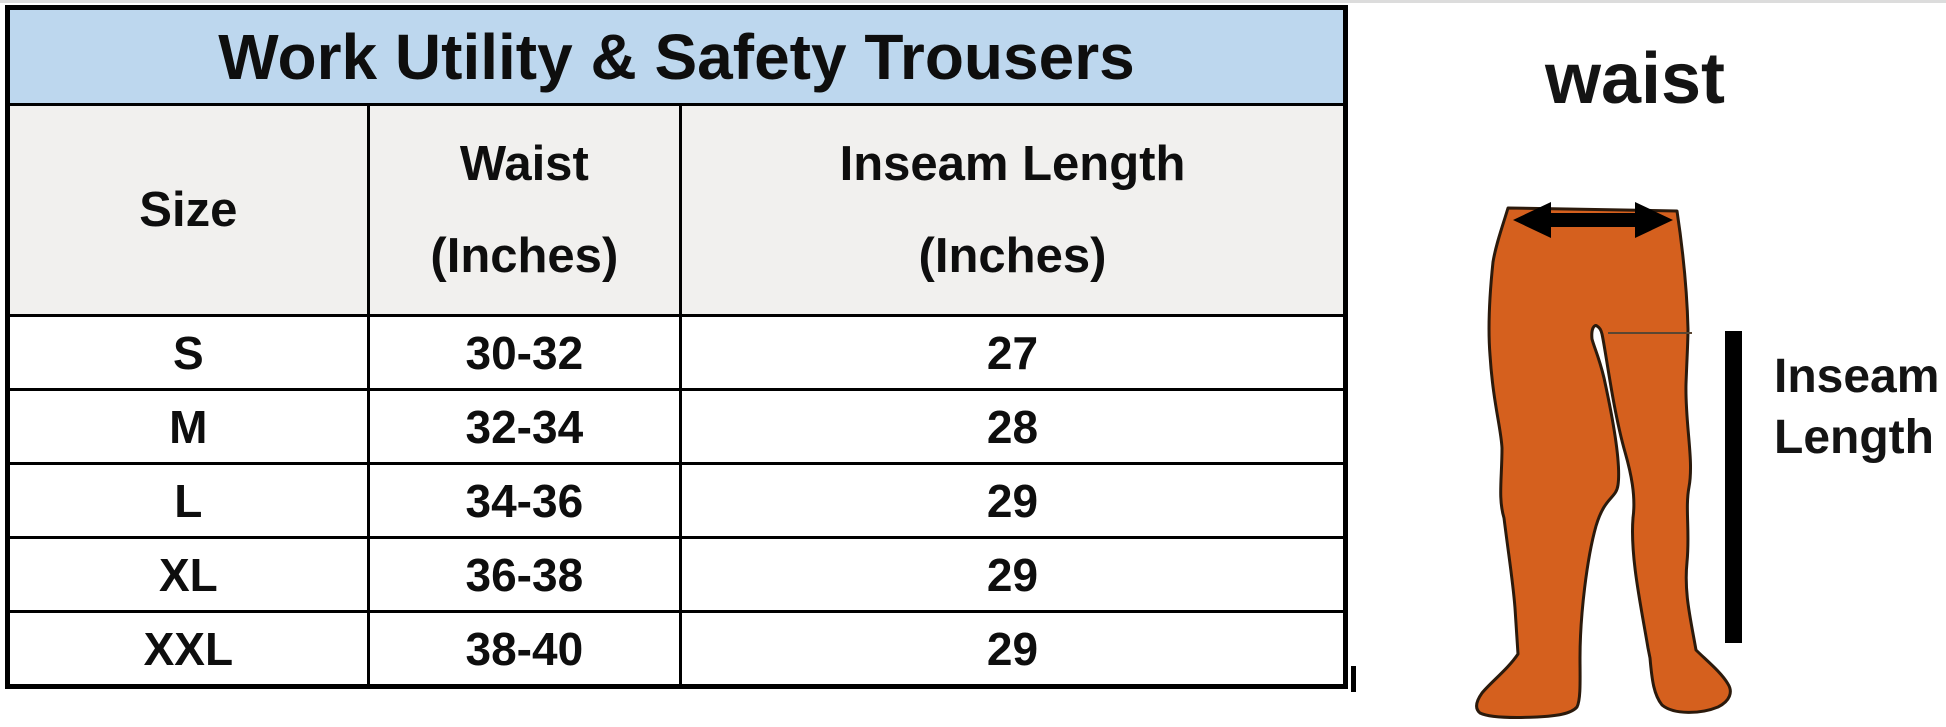  What do you see at coordinates (1635, 79) in the screenshot?
I see `waist-measure-label: waist` at bounding box center [1635, 79].